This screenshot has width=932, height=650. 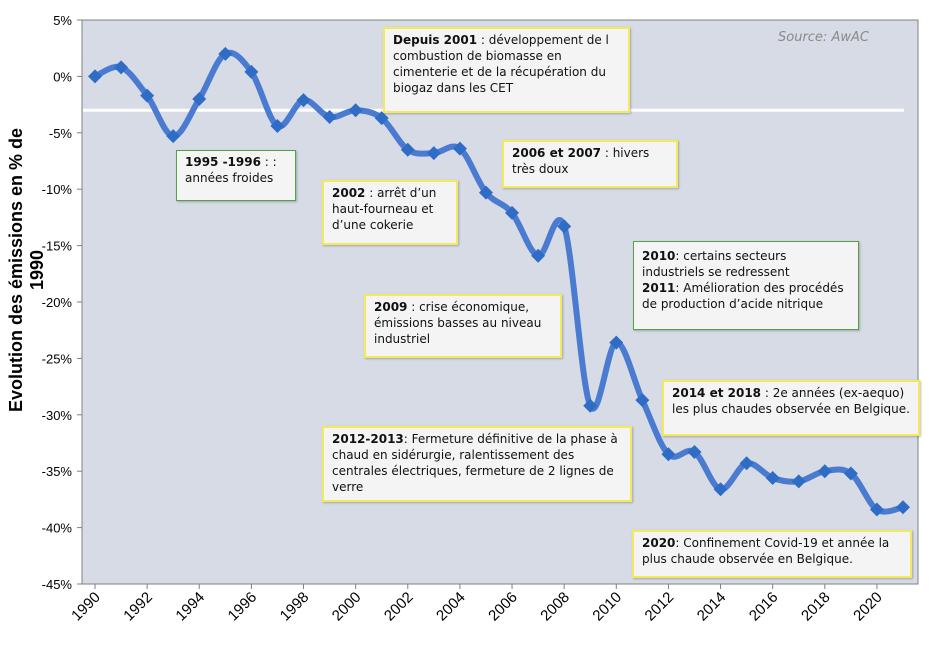 I want to click on annotation-line: industriels se redressent, so click(x=716, y=272).